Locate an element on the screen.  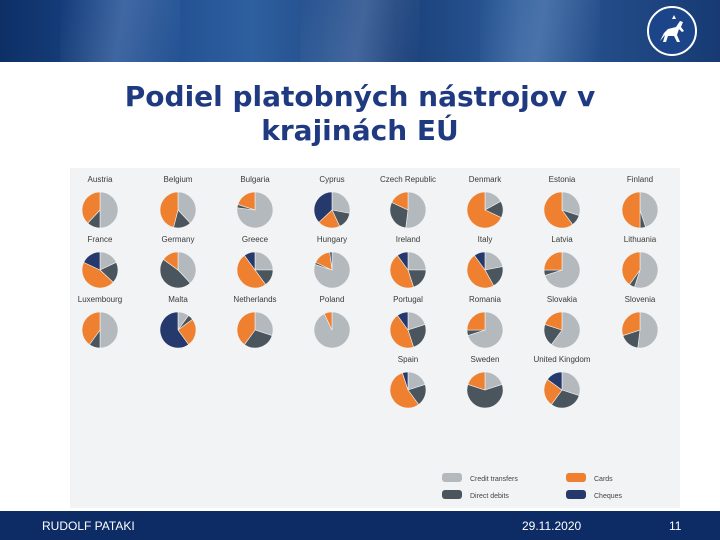
pie-label-portugal: Portugal is located at coordinates (408, 299).